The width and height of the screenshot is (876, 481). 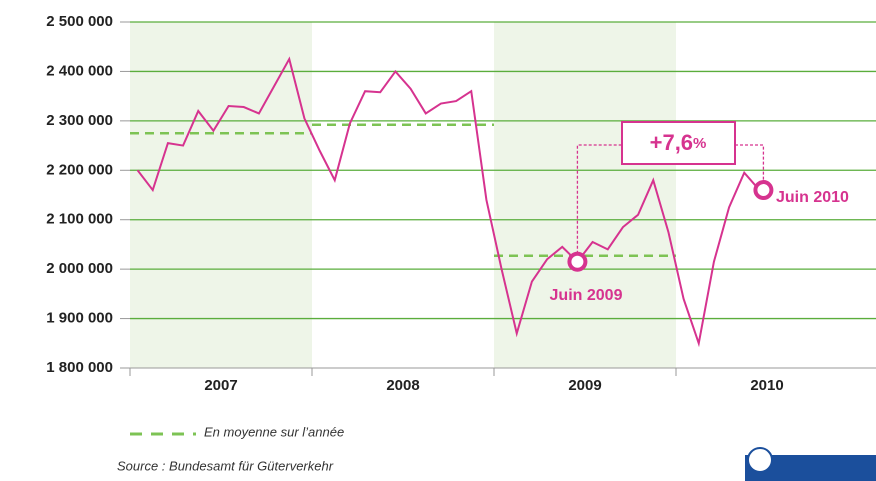 What do you see at coordinates (810, 464) in the screenshot?
I see `logo` at bounding box center [810, 464].